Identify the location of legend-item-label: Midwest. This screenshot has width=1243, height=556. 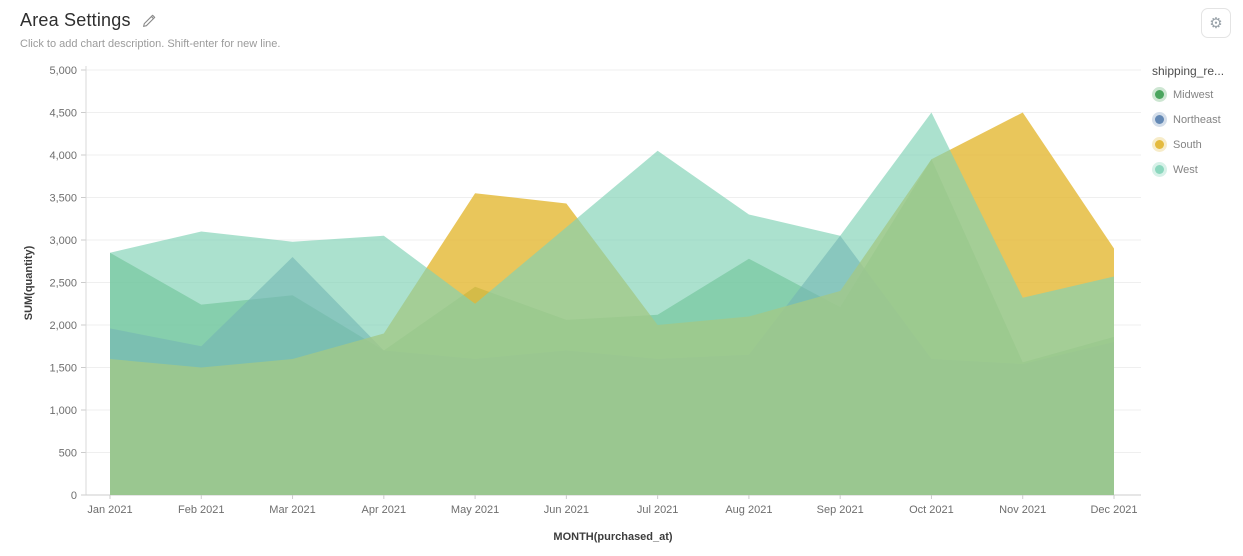
(1193, 94).